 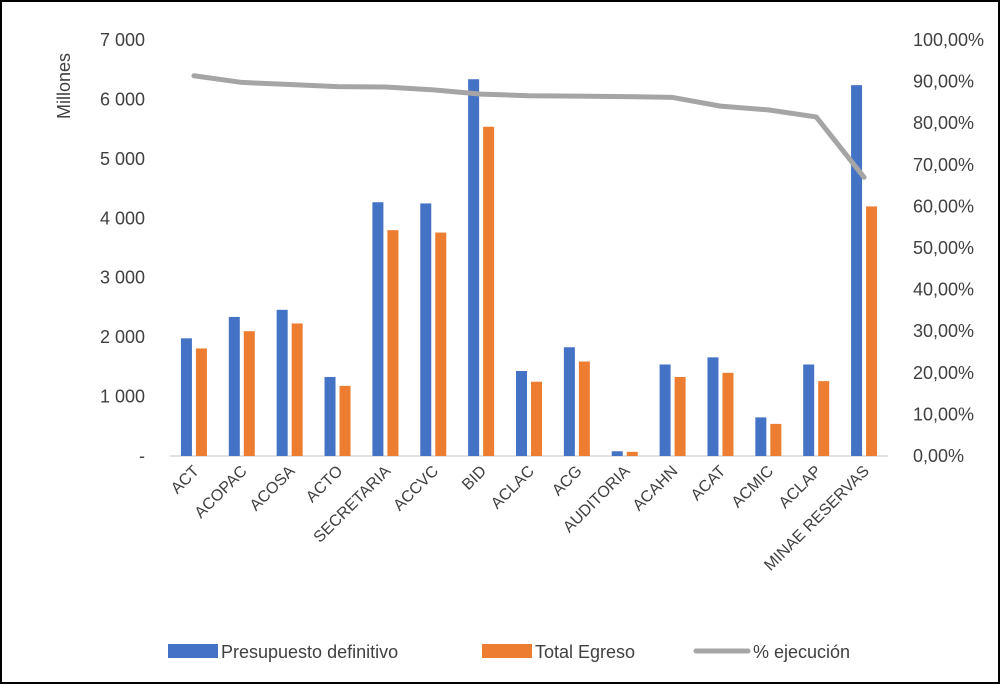 What do you see at coordinates (943, 414) in the screenshot?
I see `y-right-tick-label: 10,00%` at bounding box center [943, 414].